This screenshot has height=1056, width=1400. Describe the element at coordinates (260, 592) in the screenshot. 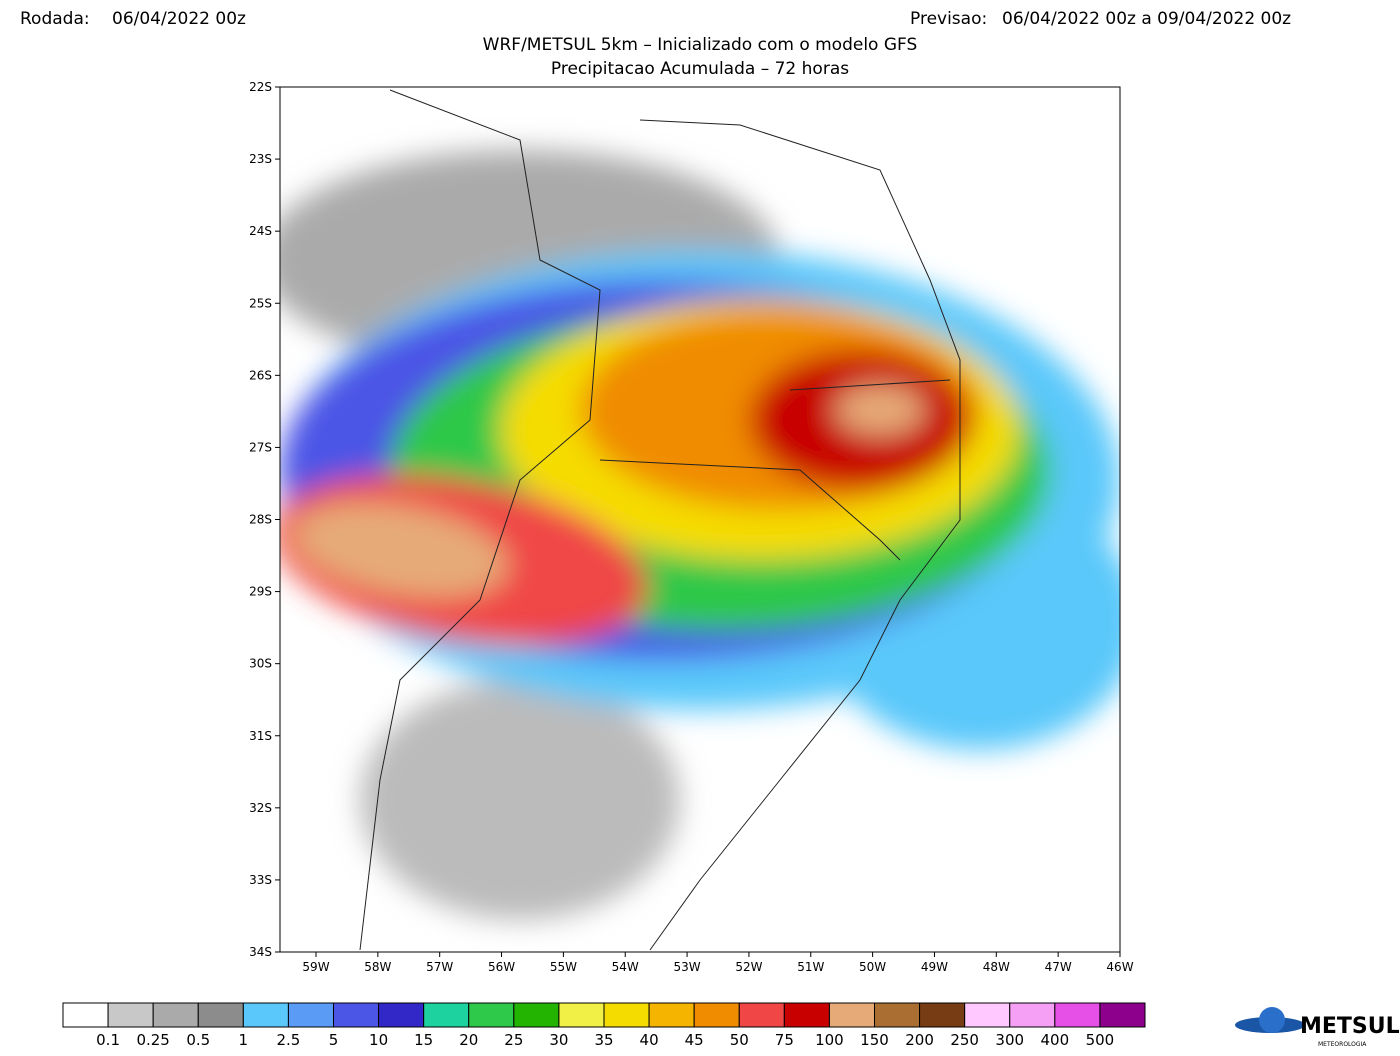

I see `lat-tick-label: 29S` at that location.